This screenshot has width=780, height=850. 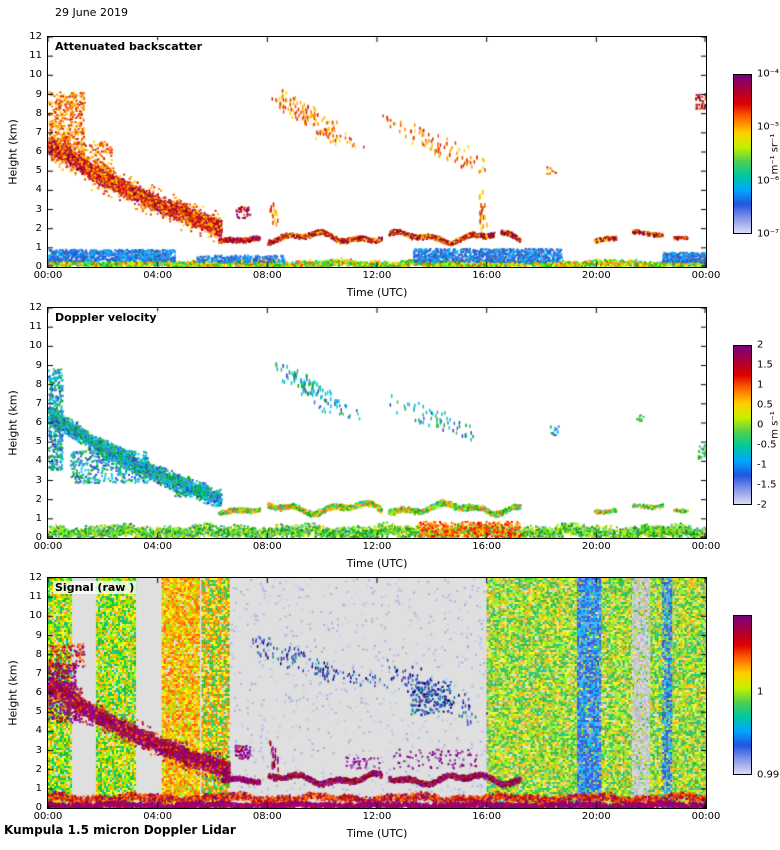 I want to click on colorbar-tick-label: 10⁻⁶, so click(x=768, y=181).